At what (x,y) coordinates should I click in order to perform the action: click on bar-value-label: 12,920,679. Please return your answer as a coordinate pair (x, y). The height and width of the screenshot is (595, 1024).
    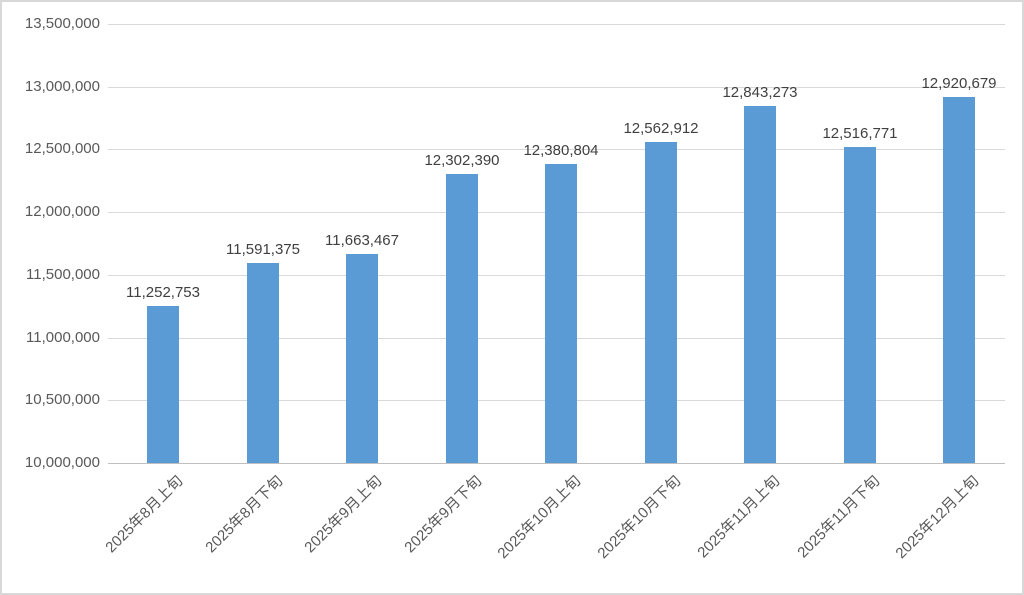
    Looking at the image, I should click on (959, 83).